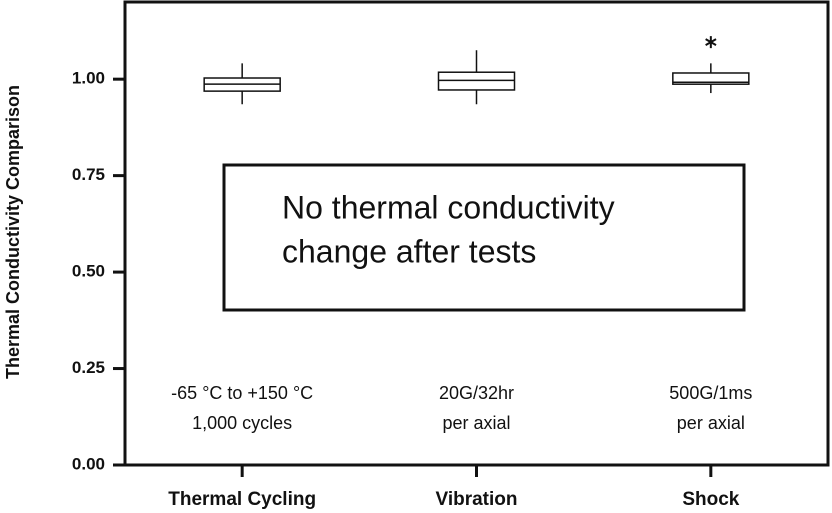  I want to click on condition-label: 500G/1ms, so click(710, 393).